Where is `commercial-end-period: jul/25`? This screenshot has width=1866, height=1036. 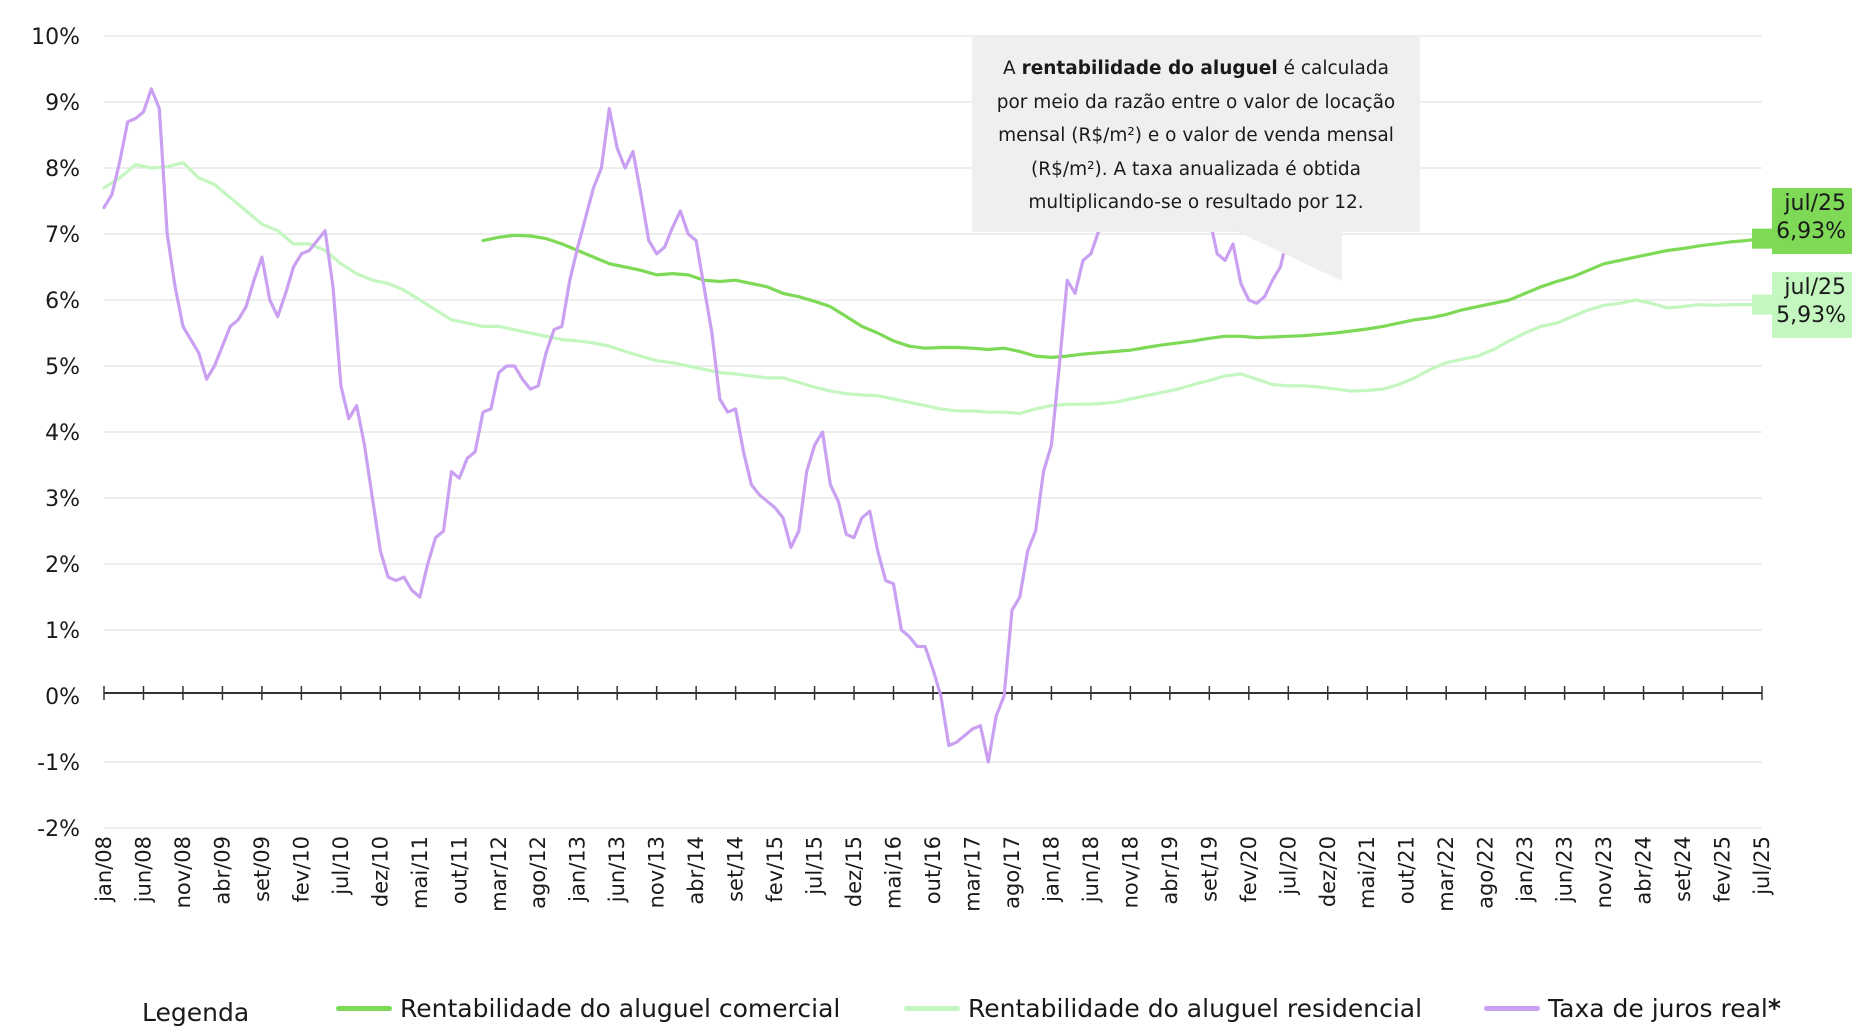
commercial-end-period: jul/25 is located at coordinates (1815, 203).